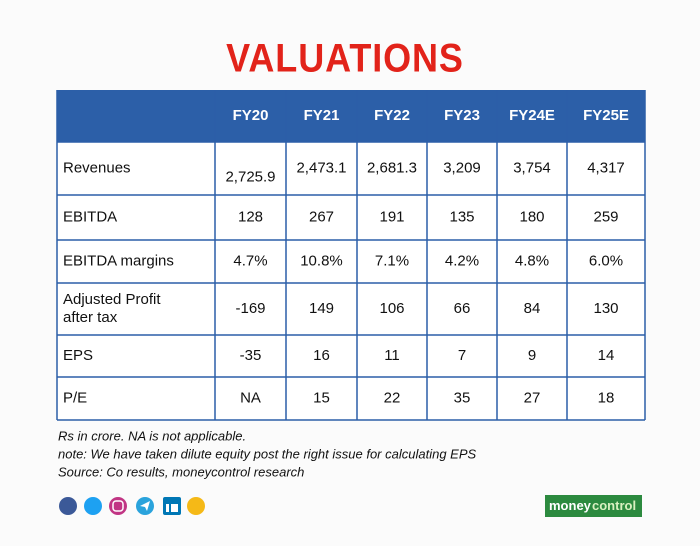  What do you see at coordinates (462, 397) in the screenshot?
I see `cell: 35` at bounding box center [462, 397].